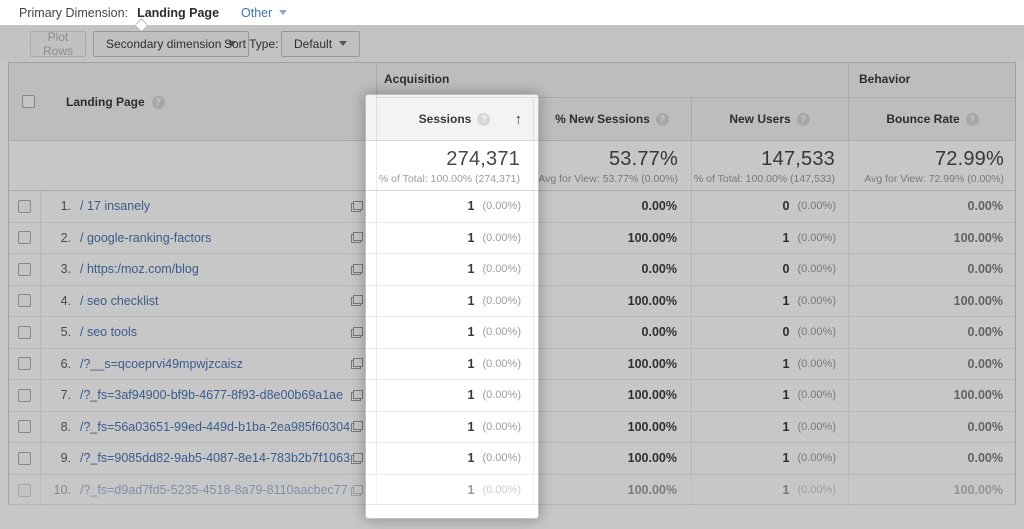 The width and height of the screenshot is (1024, 529). Describe the element at coordinates (483, 159) in the screenshot. I see `sessions-total-value: 274,371` at that location.